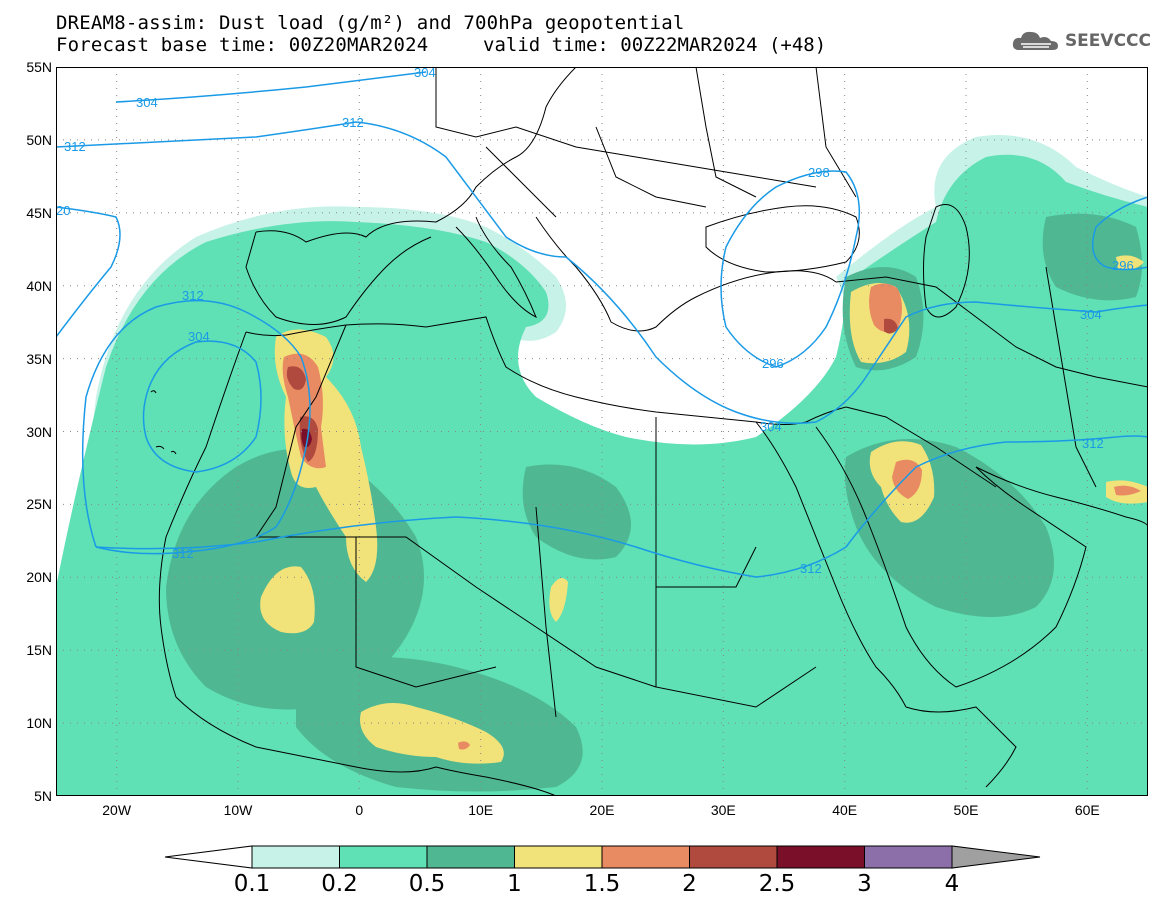 This screenshot has width=1165, height=907. Describe the element at coordinates (271, 87) in the screenshot. I see `contour-304-north` at that location.